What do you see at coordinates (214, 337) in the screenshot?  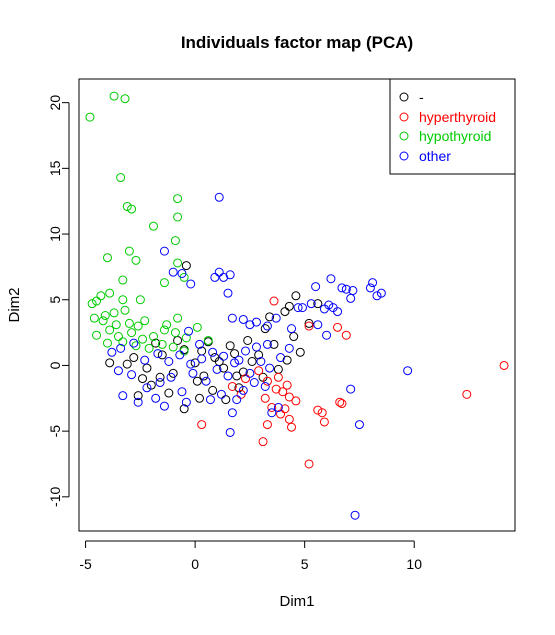 I see `series-0-points` at bounding box center [214, 337].